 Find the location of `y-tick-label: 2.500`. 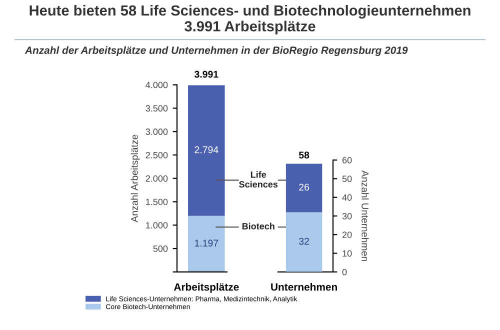

y-tick-label: 2.500 is located at coordinates (157, 155).